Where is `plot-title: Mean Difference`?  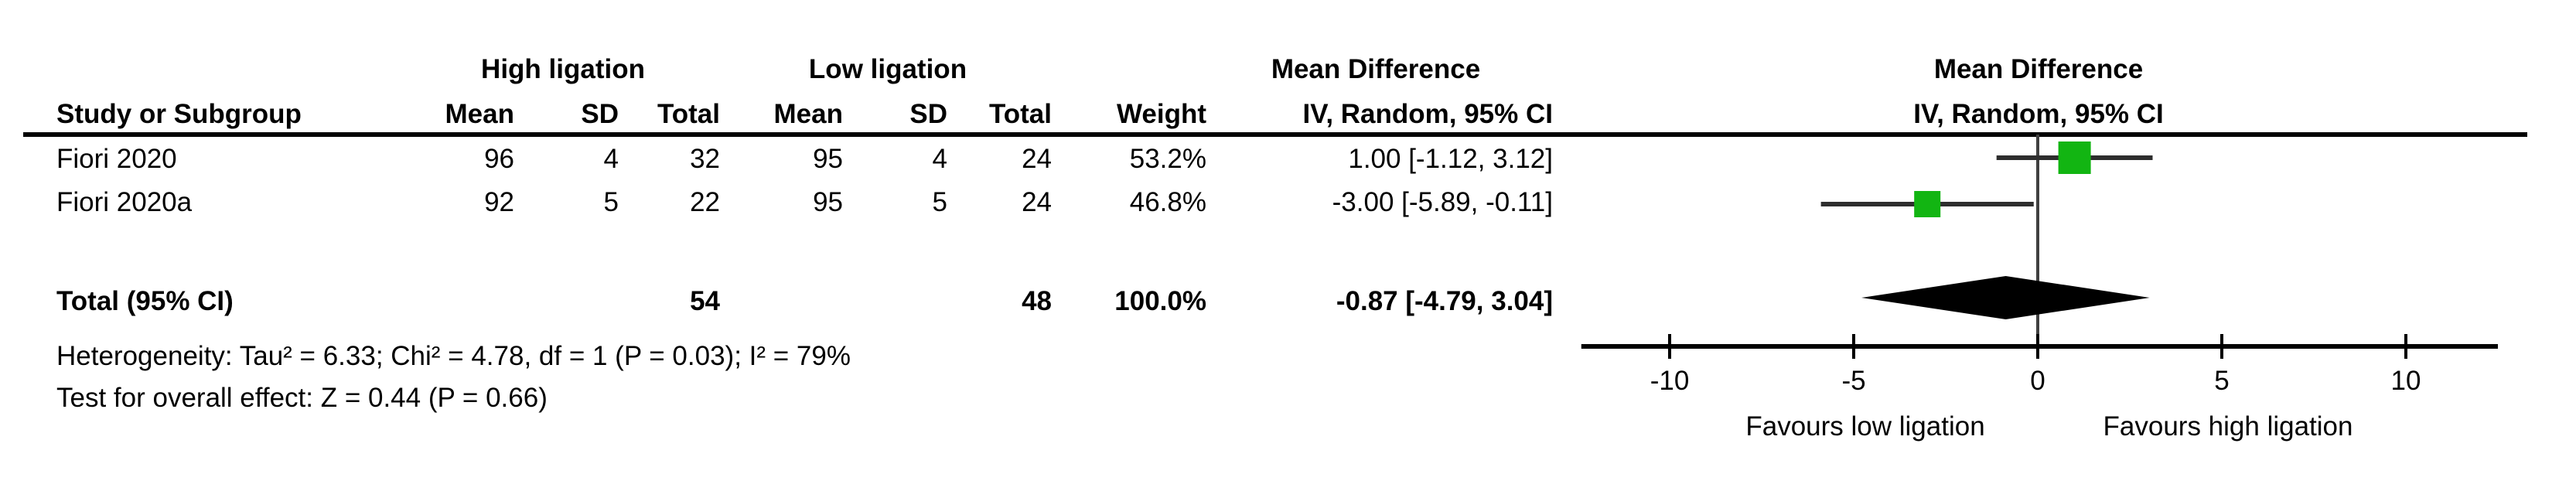 plot-title: Mean Difference is located at coordinates (2038, 69).